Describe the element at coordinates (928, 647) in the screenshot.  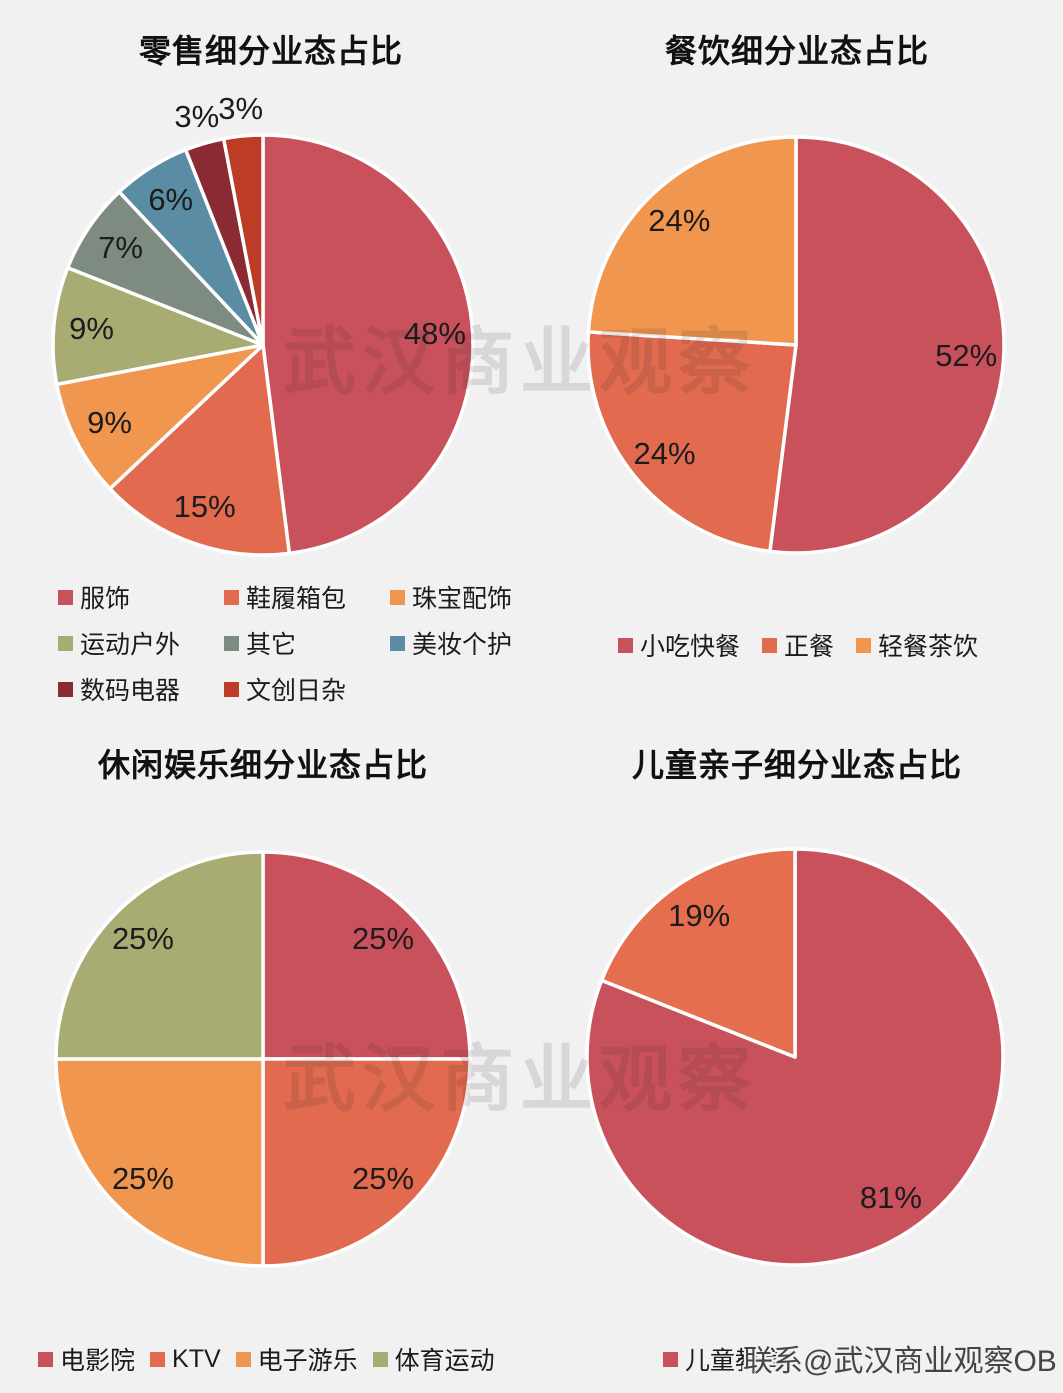
I see `legend-label: 轻餐茶饮` at that location.